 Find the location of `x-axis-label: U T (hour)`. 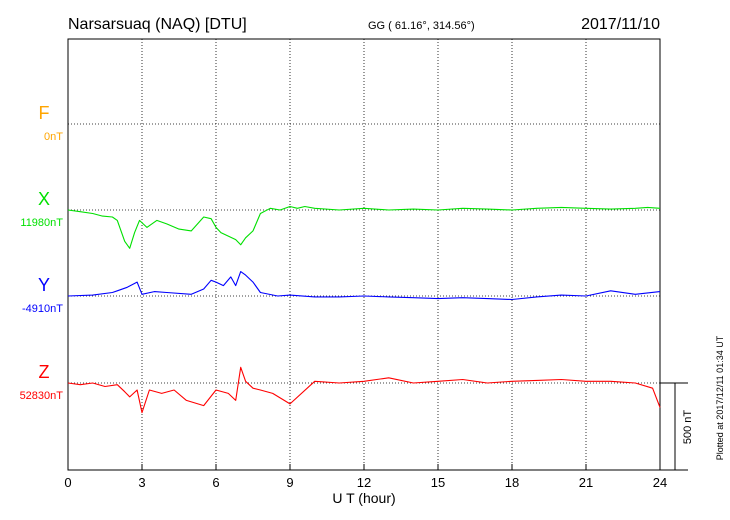

x-axis-label: U T (hour) is located at coordinates (363, 498).